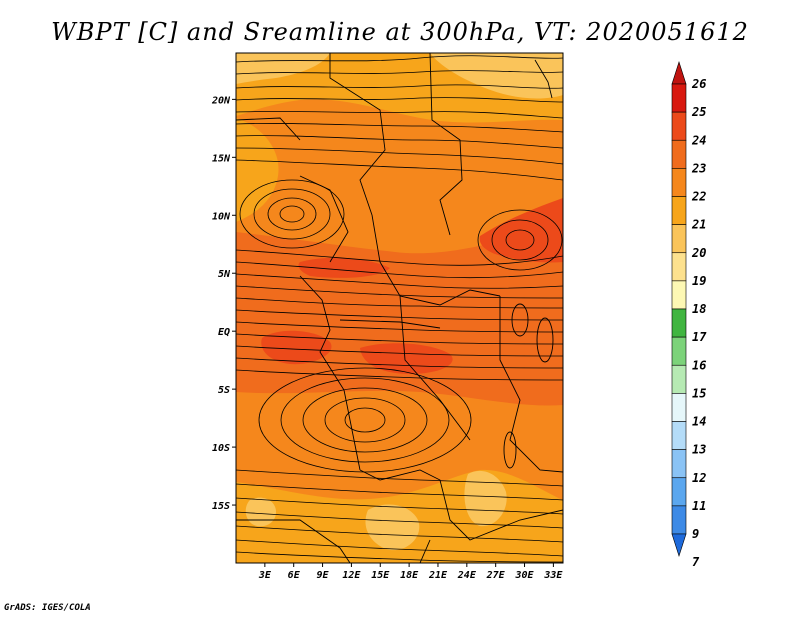 Image resolution: width=800 pixels, height=618 pixels. I want to click on colorbar-label: 25, so click(698, 112).